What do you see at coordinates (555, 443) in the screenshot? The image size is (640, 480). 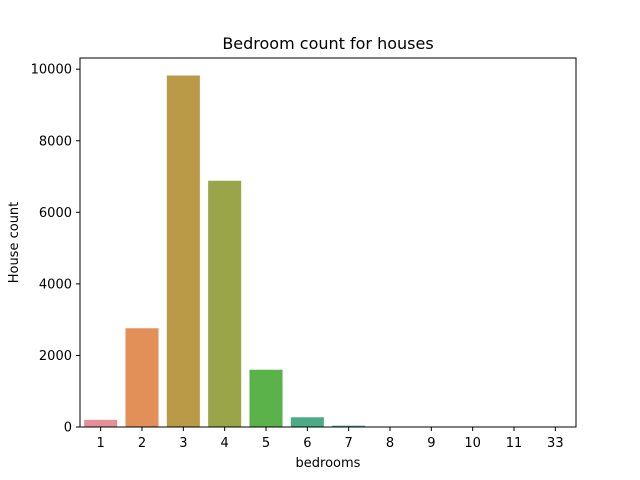 I see `x-tick-label: 33` at bounding box center [555, 443].